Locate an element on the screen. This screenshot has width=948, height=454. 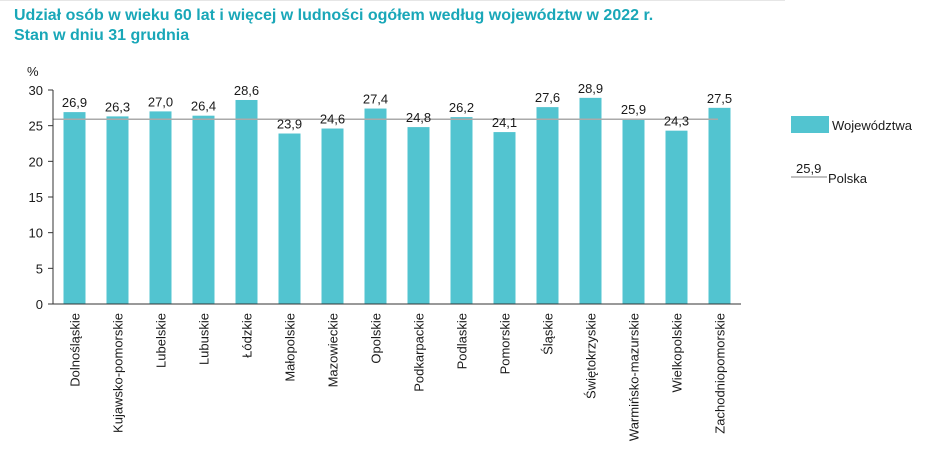
category-label: Podlaskie is located at coordinates (462, 341).